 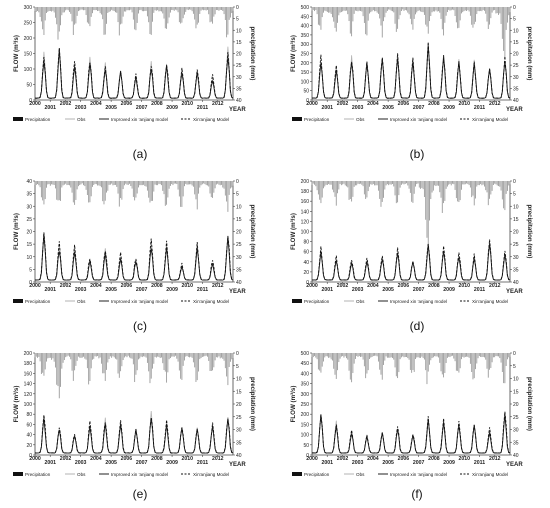 What do you see at coordinates (111, 290) in the screenshot?
I see `year-tick-label: 2005` at bounding box center [111, 290].